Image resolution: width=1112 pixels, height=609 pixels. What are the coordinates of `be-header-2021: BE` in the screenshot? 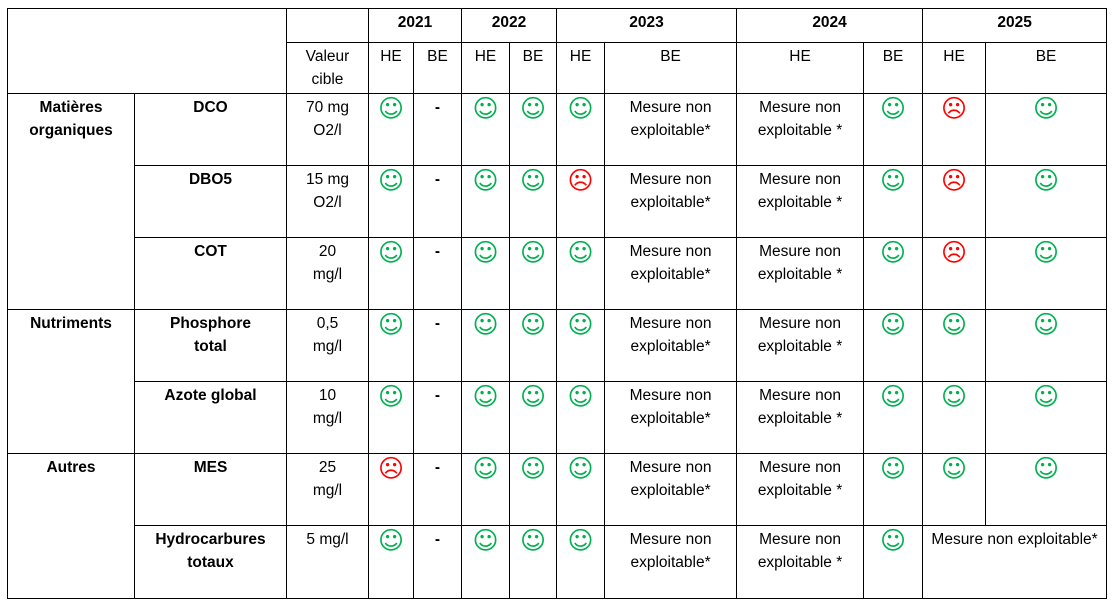 It's located at (437, 68).